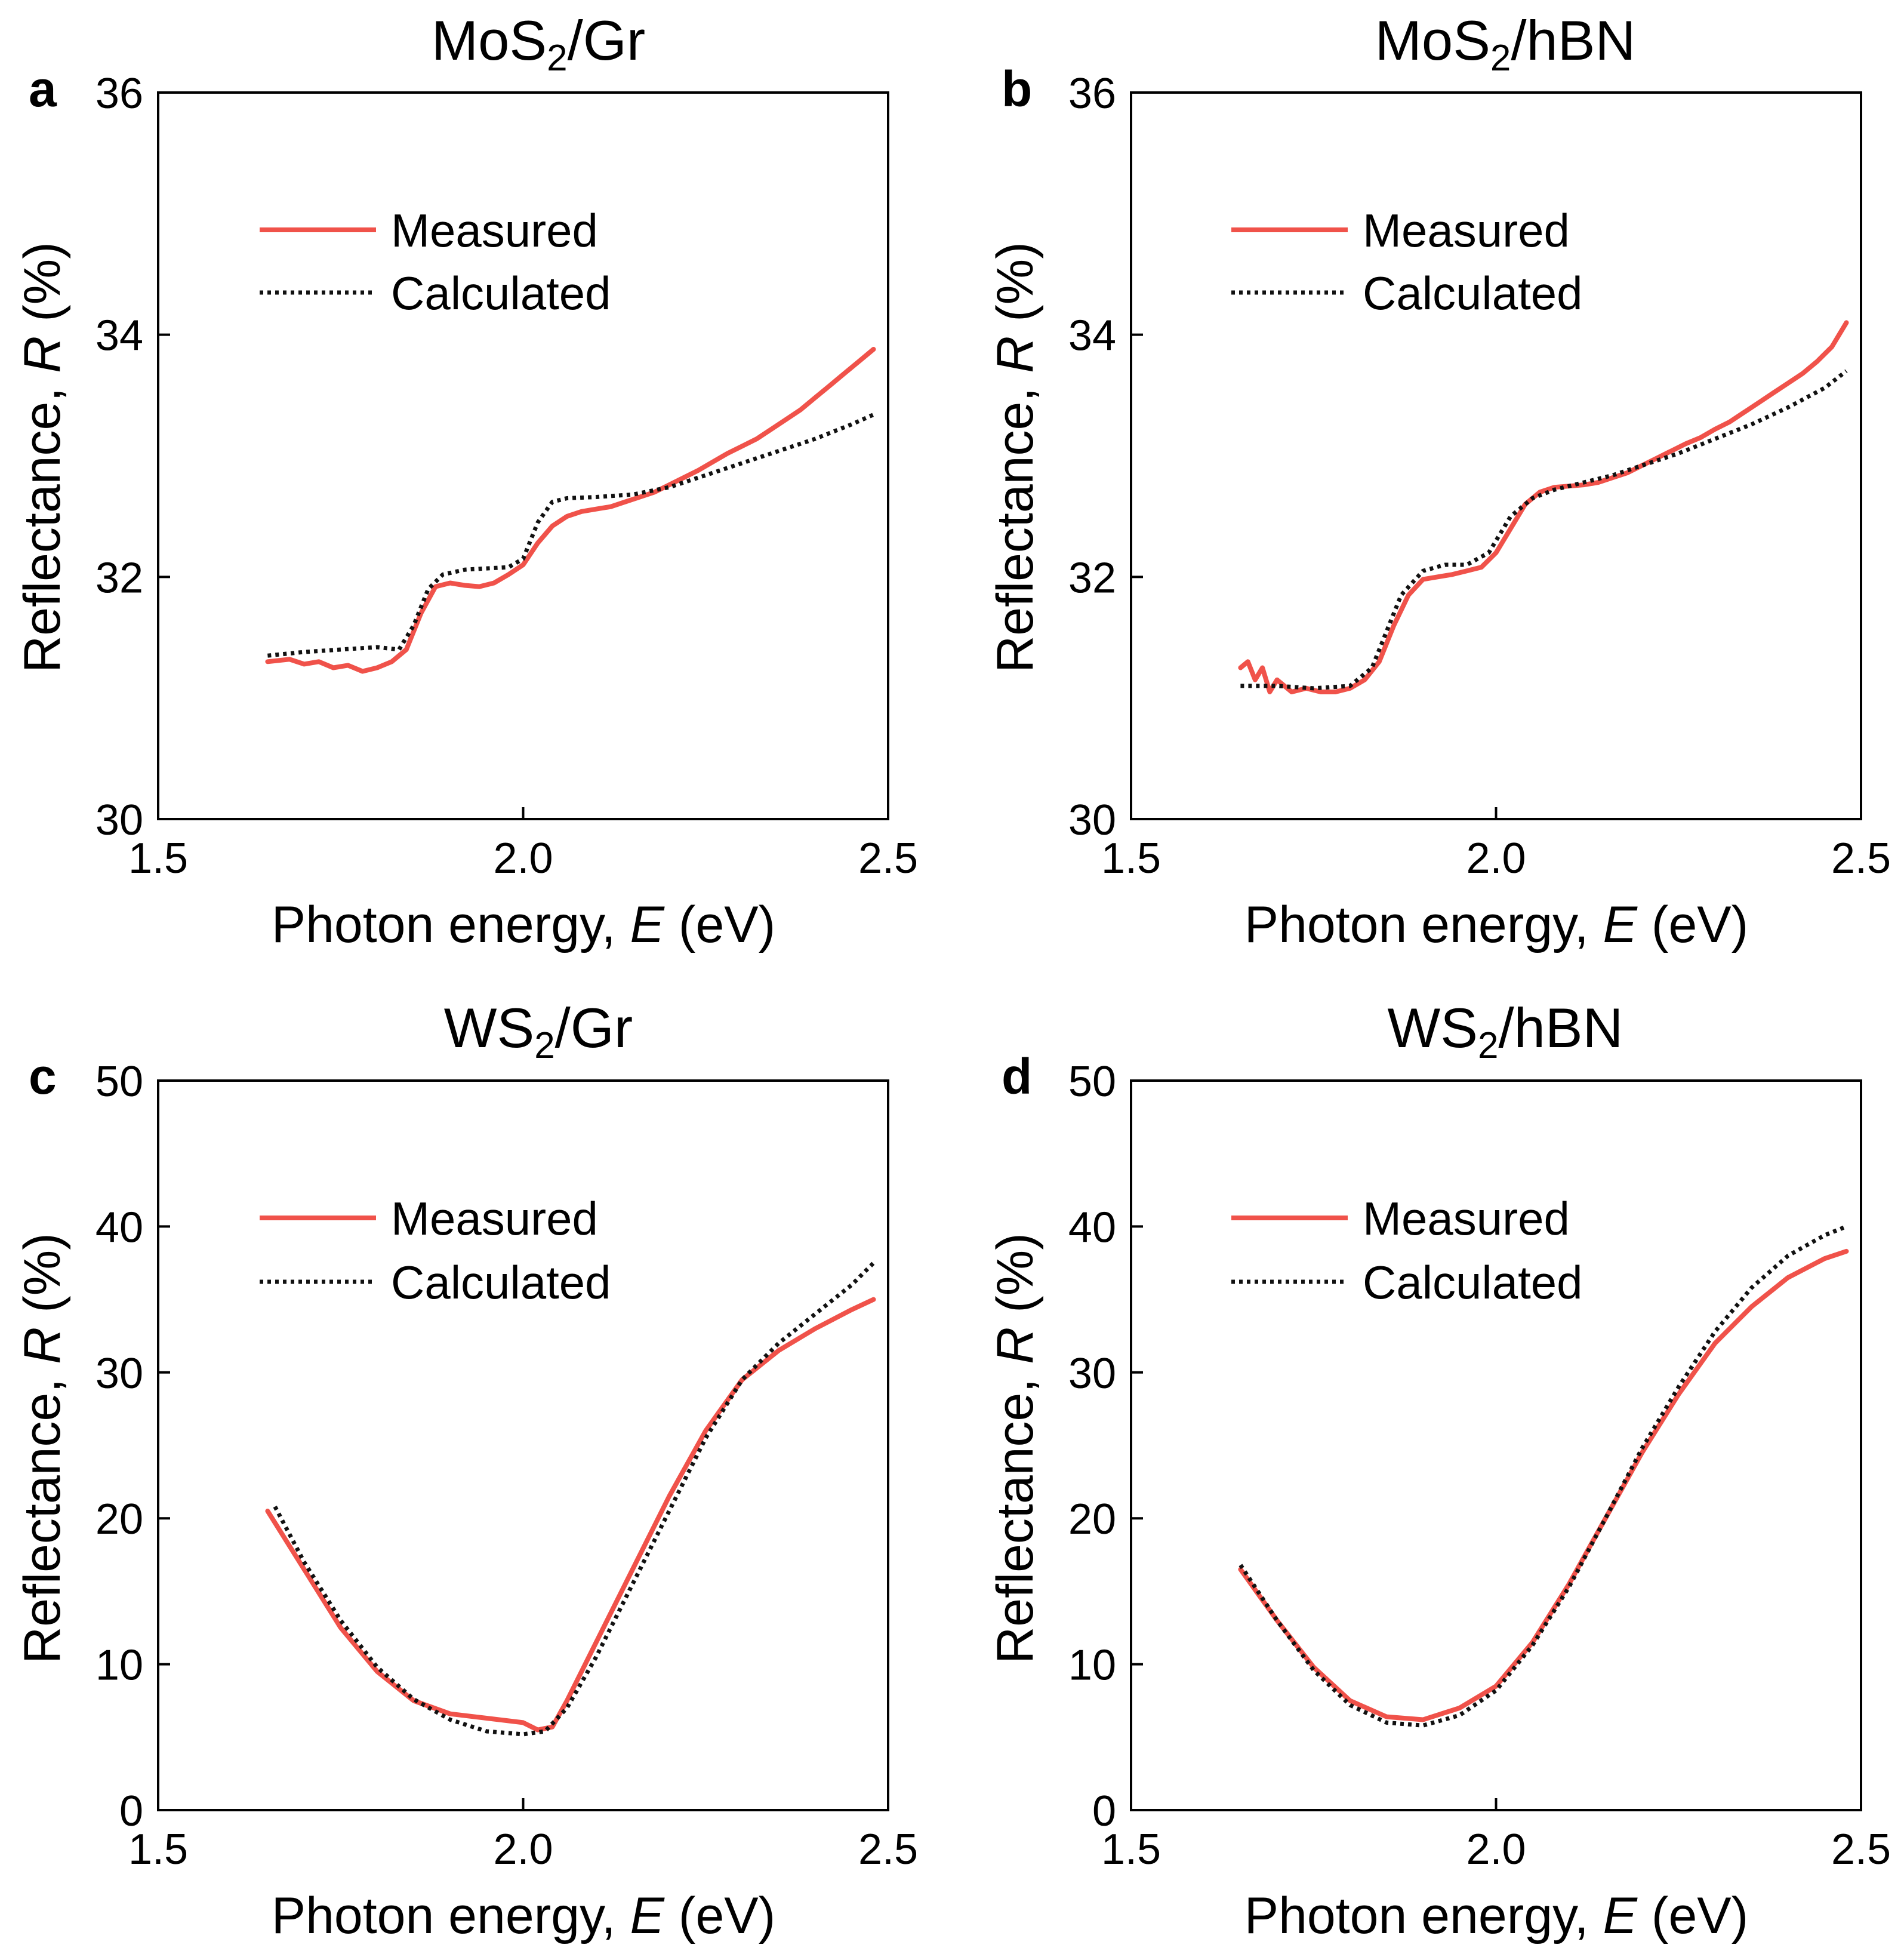  Describe the element at coordinates (1505, 1031) in the screenshot. I see `panel-d-title: WS2/hBN` at that location.